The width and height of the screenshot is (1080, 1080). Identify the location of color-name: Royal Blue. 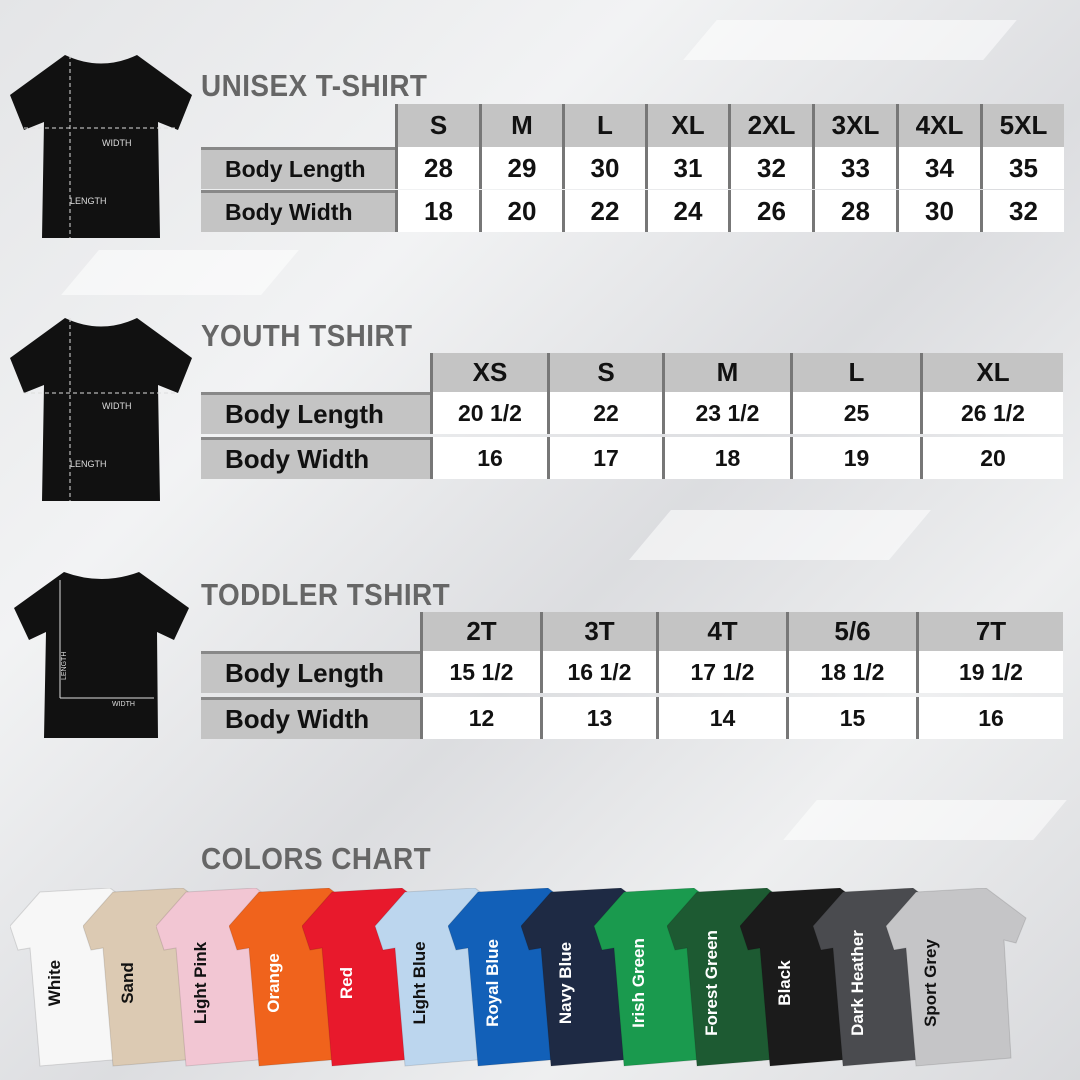
(492, 983).